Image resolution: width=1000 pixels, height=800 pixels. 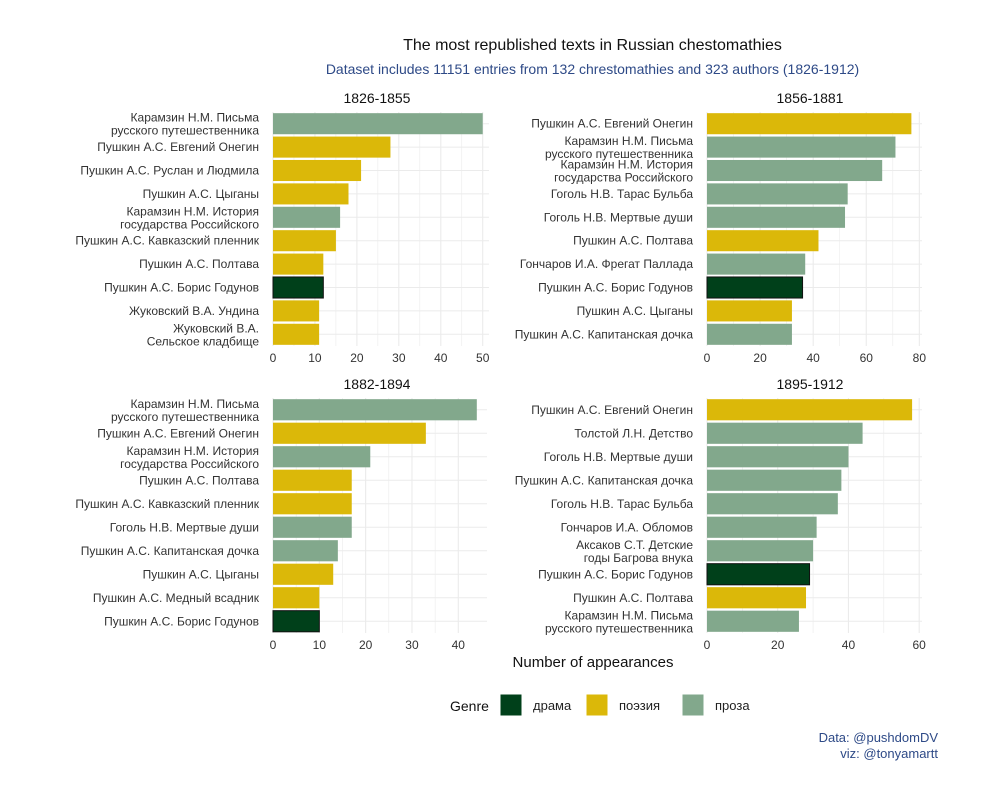 I want to click on legend: Genre драма поэзия проза, so click(x=600, y=705).